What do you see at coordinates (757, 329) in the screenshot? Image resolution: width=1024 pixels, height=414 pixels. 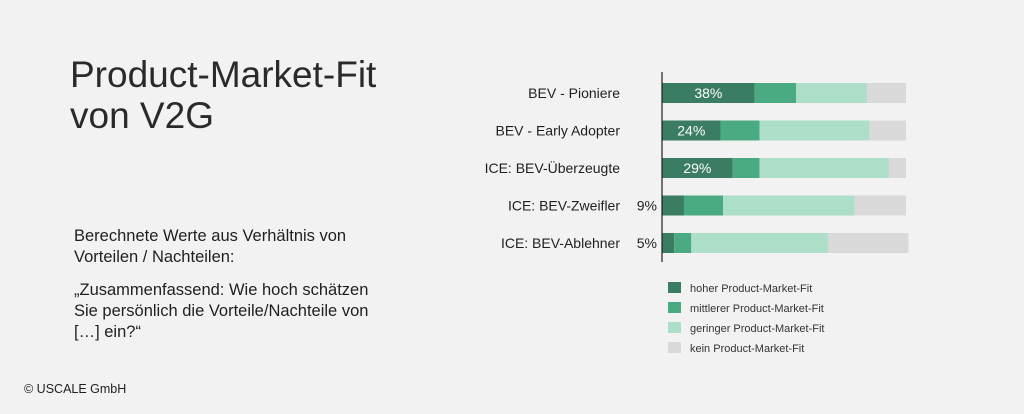 I see `legend-label: geringer Product-Market-Fit` at bounding box center [757, 329].